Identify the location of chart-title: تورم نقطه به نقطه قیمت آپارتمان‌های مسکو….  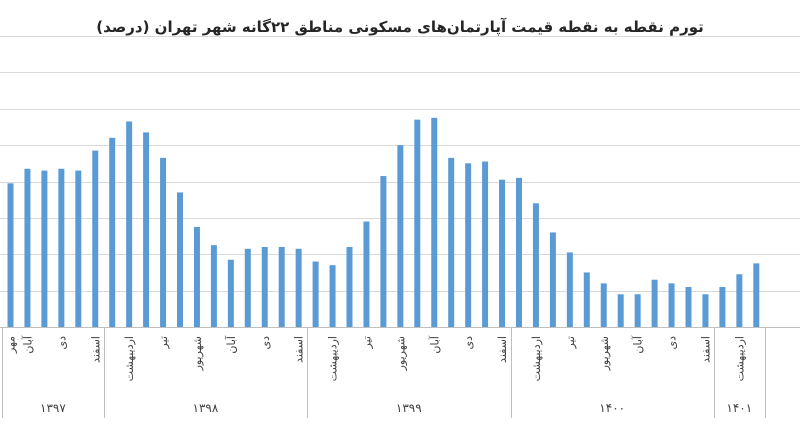
(400, 27).